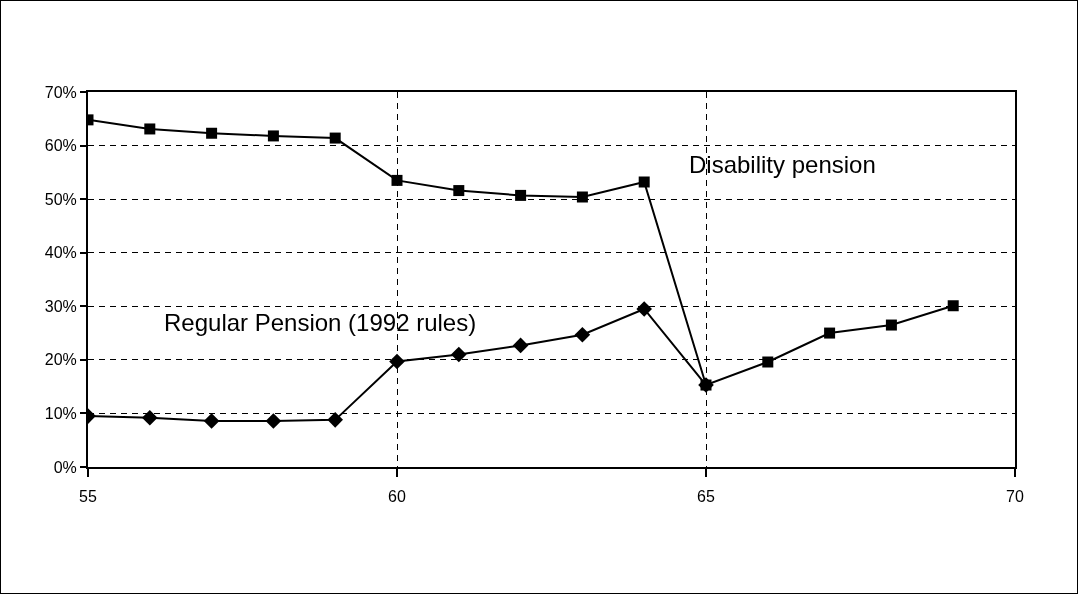 The width and height of the screenshot is (1078, 594). Describe the element at coordinates (60, 306) in the screenshot. I see `y-tick-label: 30%` at that location.